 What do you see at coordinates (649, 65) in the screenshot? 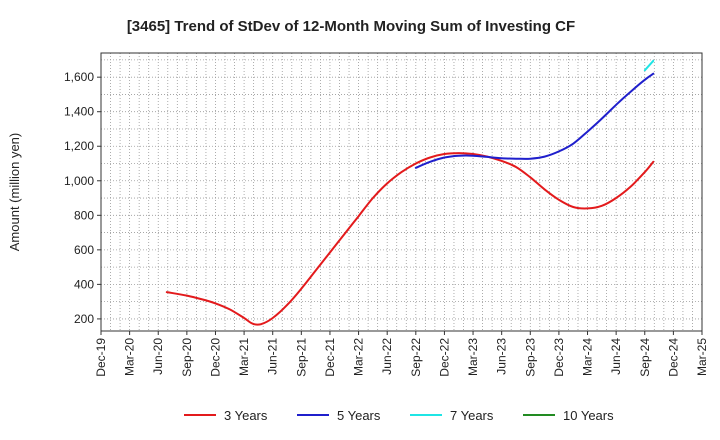
I see `series-line-7-years` at bounding box center [649, 65].